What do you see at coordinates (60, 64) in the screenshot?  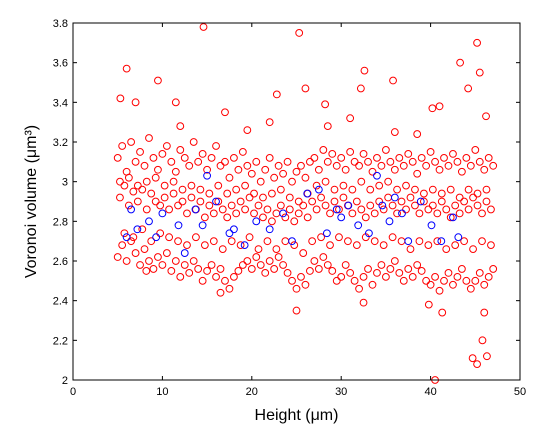 I see `y-tick-label: 3.6` at bounding box center [60, 64].